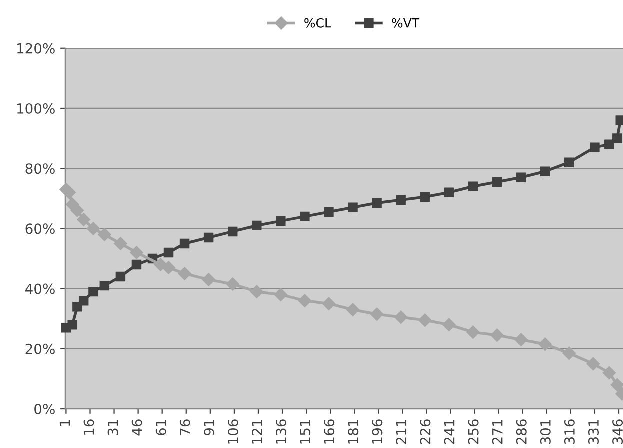 The image size is (623, 448). Describe the element at coordinates (36, 48) in the screenshot. I see `y-tick-label: 120%` at that location.